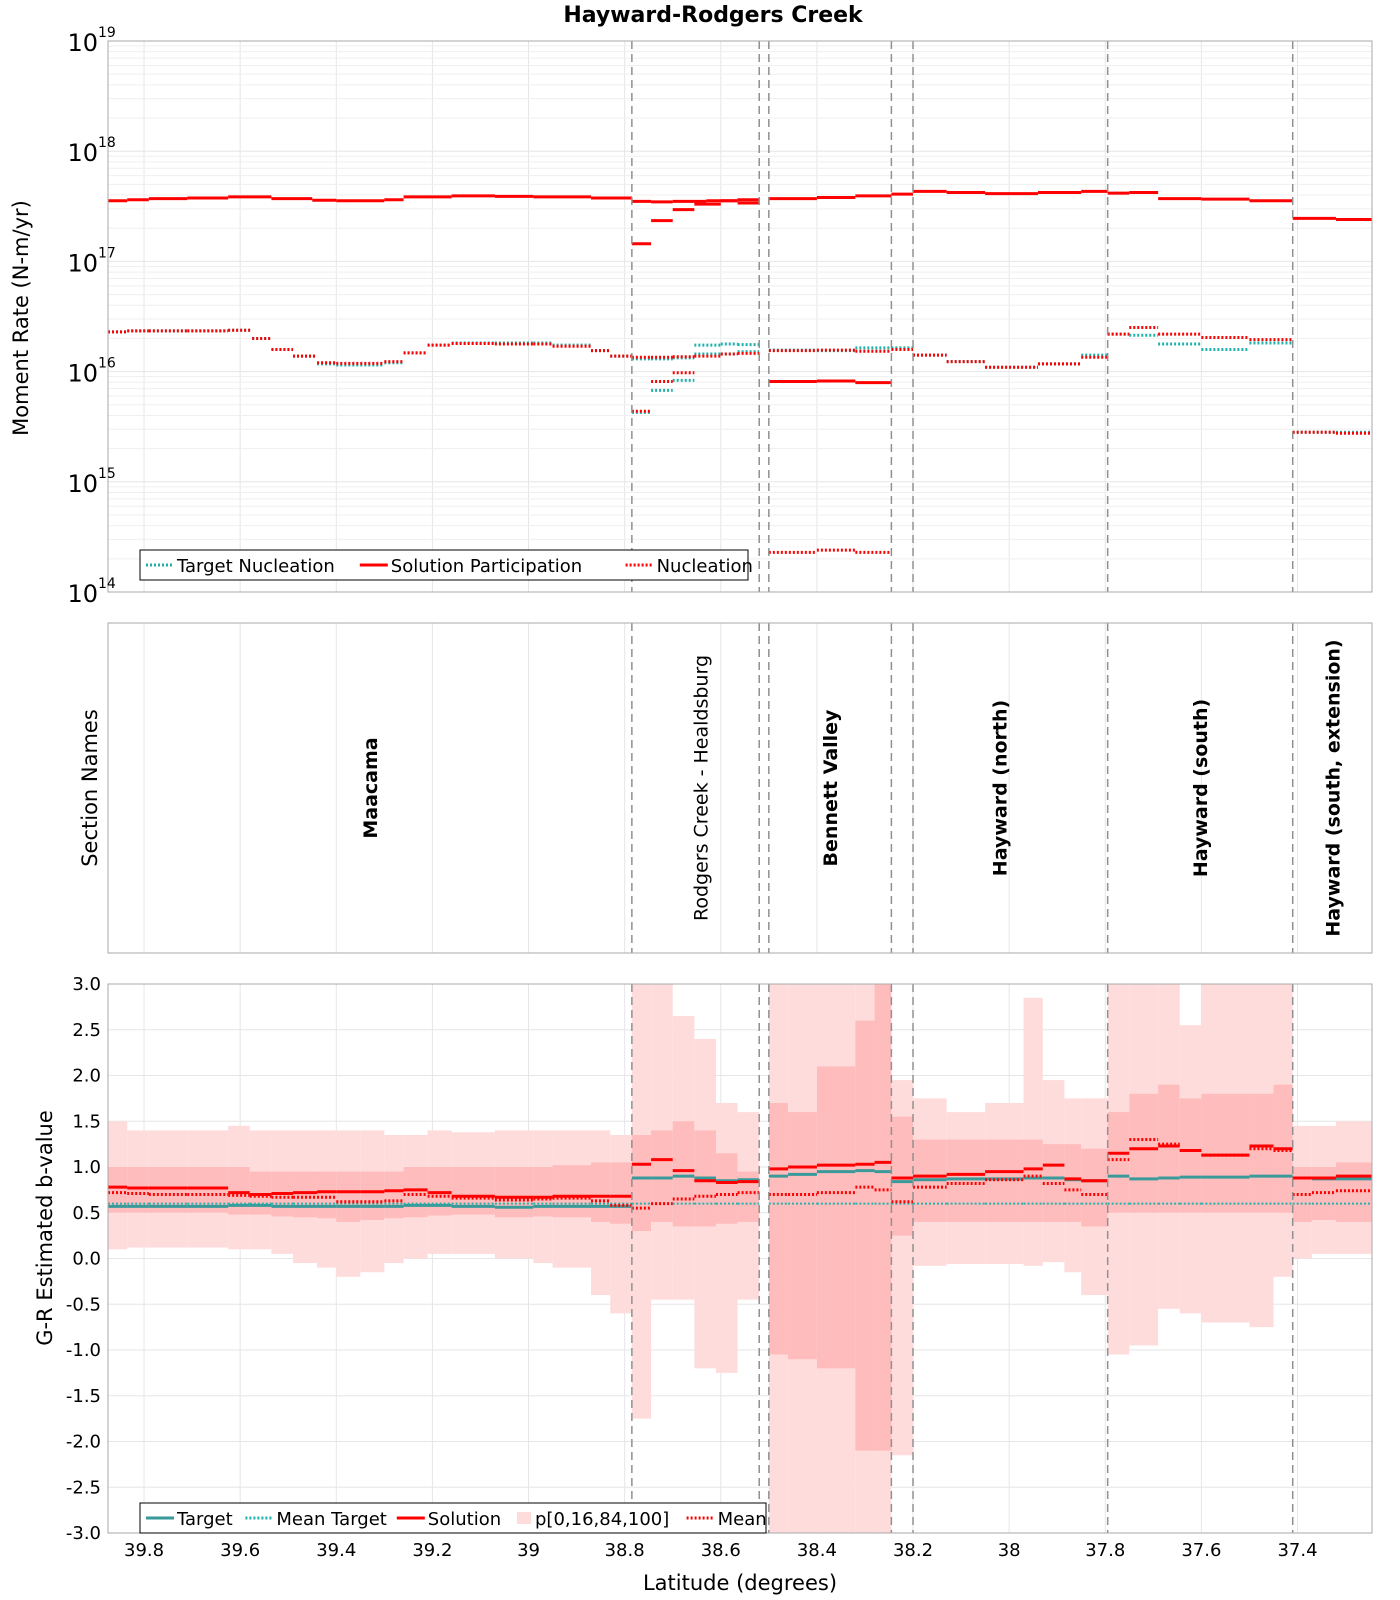 The image size is (1400, 1600). I want to click on legend-label: Target Nucleation, so click(255, 566).